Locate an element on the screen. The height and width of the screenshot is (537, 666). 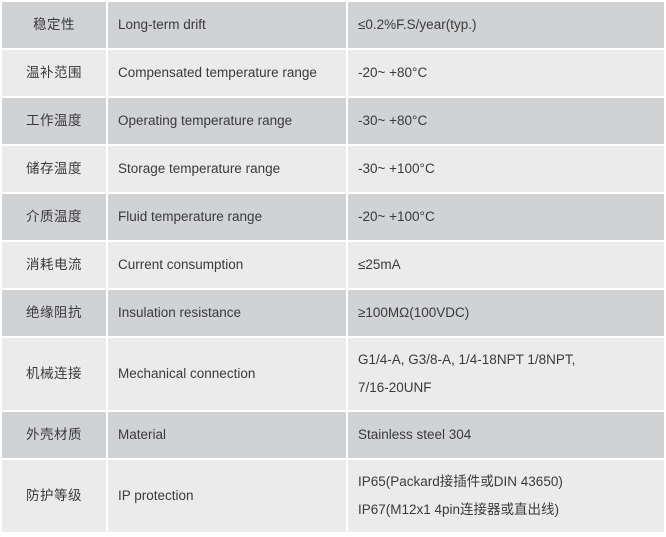
spec-value-lines: -20~ +100°C is located at coordinates (396, 217).